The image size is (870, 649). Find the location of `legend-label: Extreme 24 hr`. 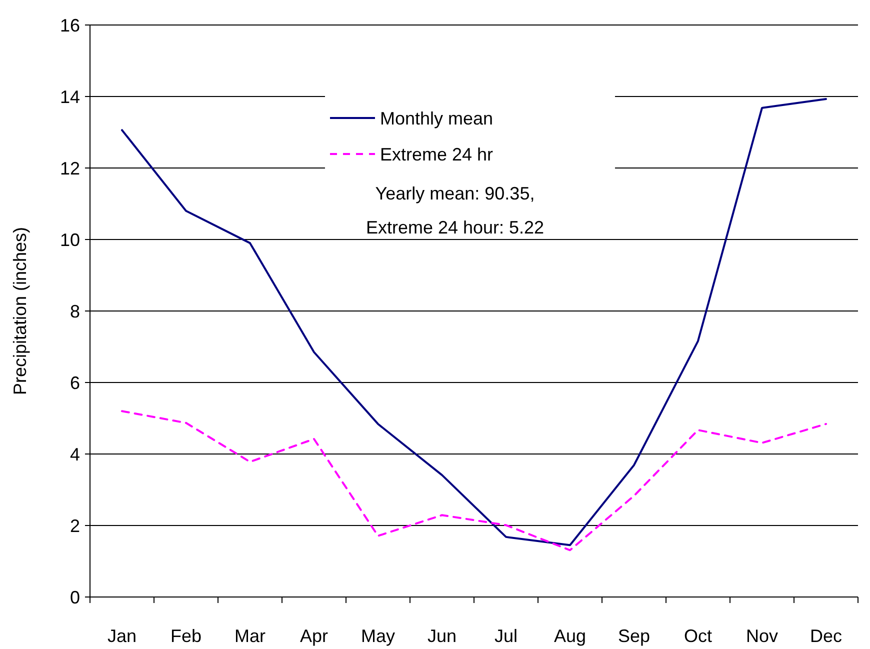

legend-label: Extreme 24 hr is located at coordinates (437, 154).